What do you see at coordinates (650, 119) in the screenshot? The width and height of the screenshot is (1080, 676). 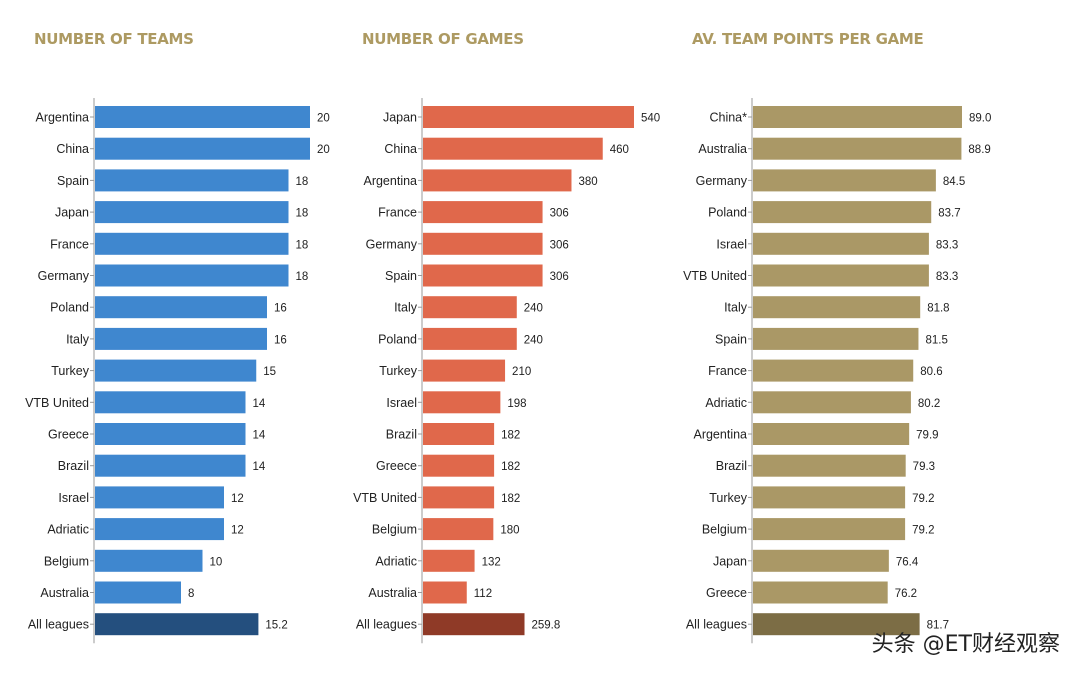 I see `value-label: 540` at bounding box center [650, 119].